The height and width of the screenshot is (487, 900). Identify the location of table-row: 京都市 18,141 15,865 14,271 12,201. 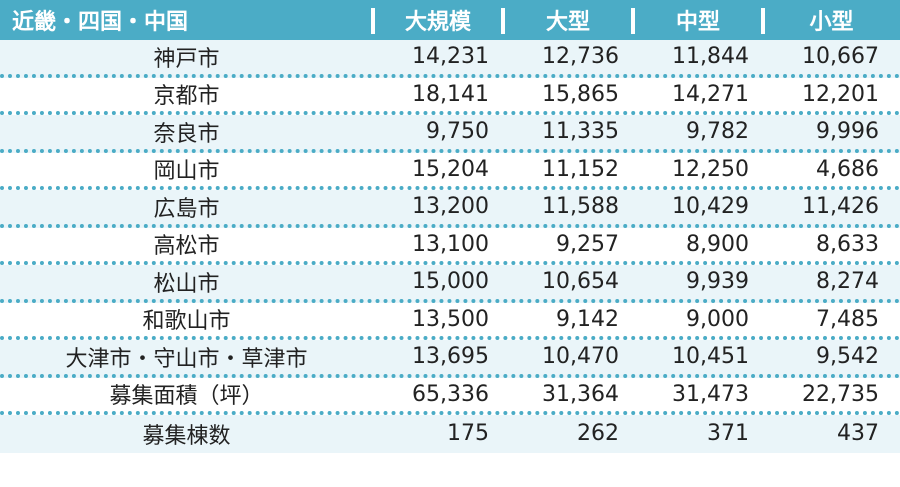
(450, 96).